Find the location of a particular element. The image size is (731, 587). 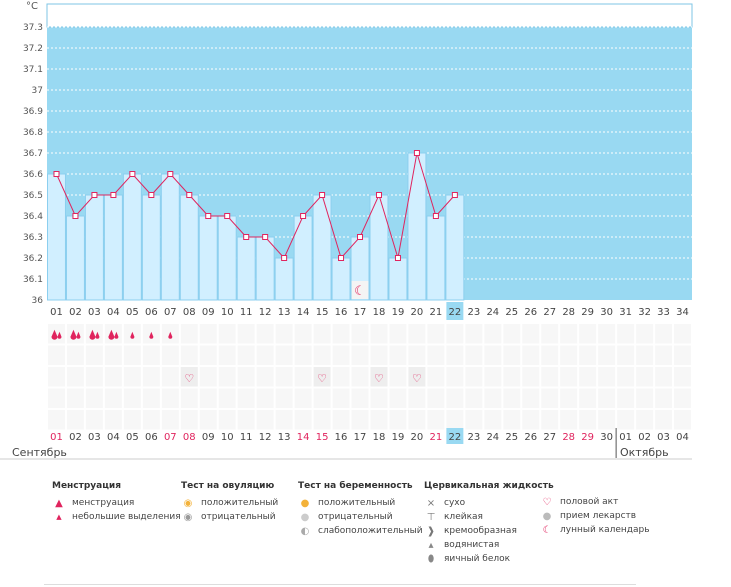

heart-icon: ♡ is located at coordinates (547, 502).